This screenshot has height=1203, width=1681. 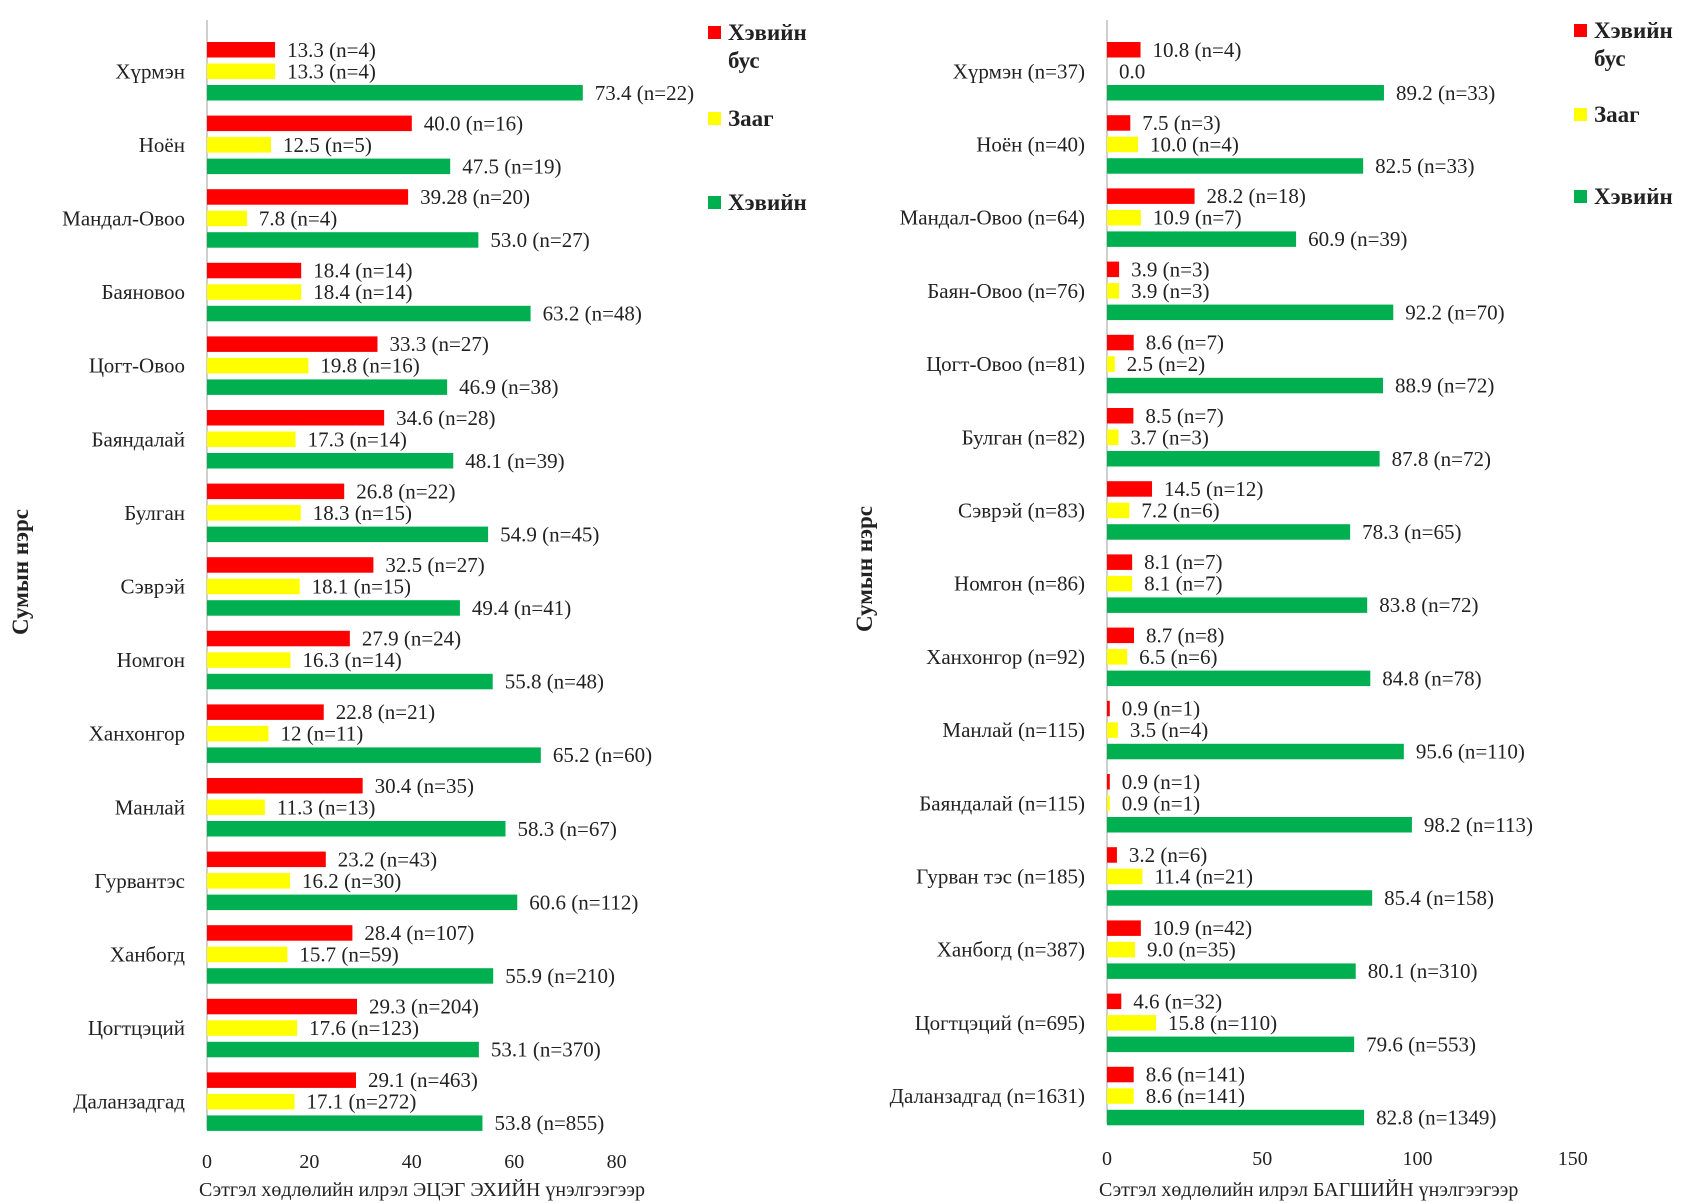 I want to click on data-label: 58.3 (n=67), so click(x=566, y=829).